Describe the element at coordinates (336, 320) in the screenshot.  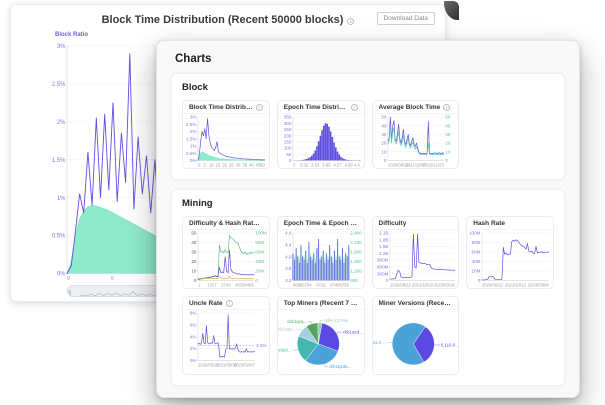
I see `svg-text: other (3.0%)` at that location.